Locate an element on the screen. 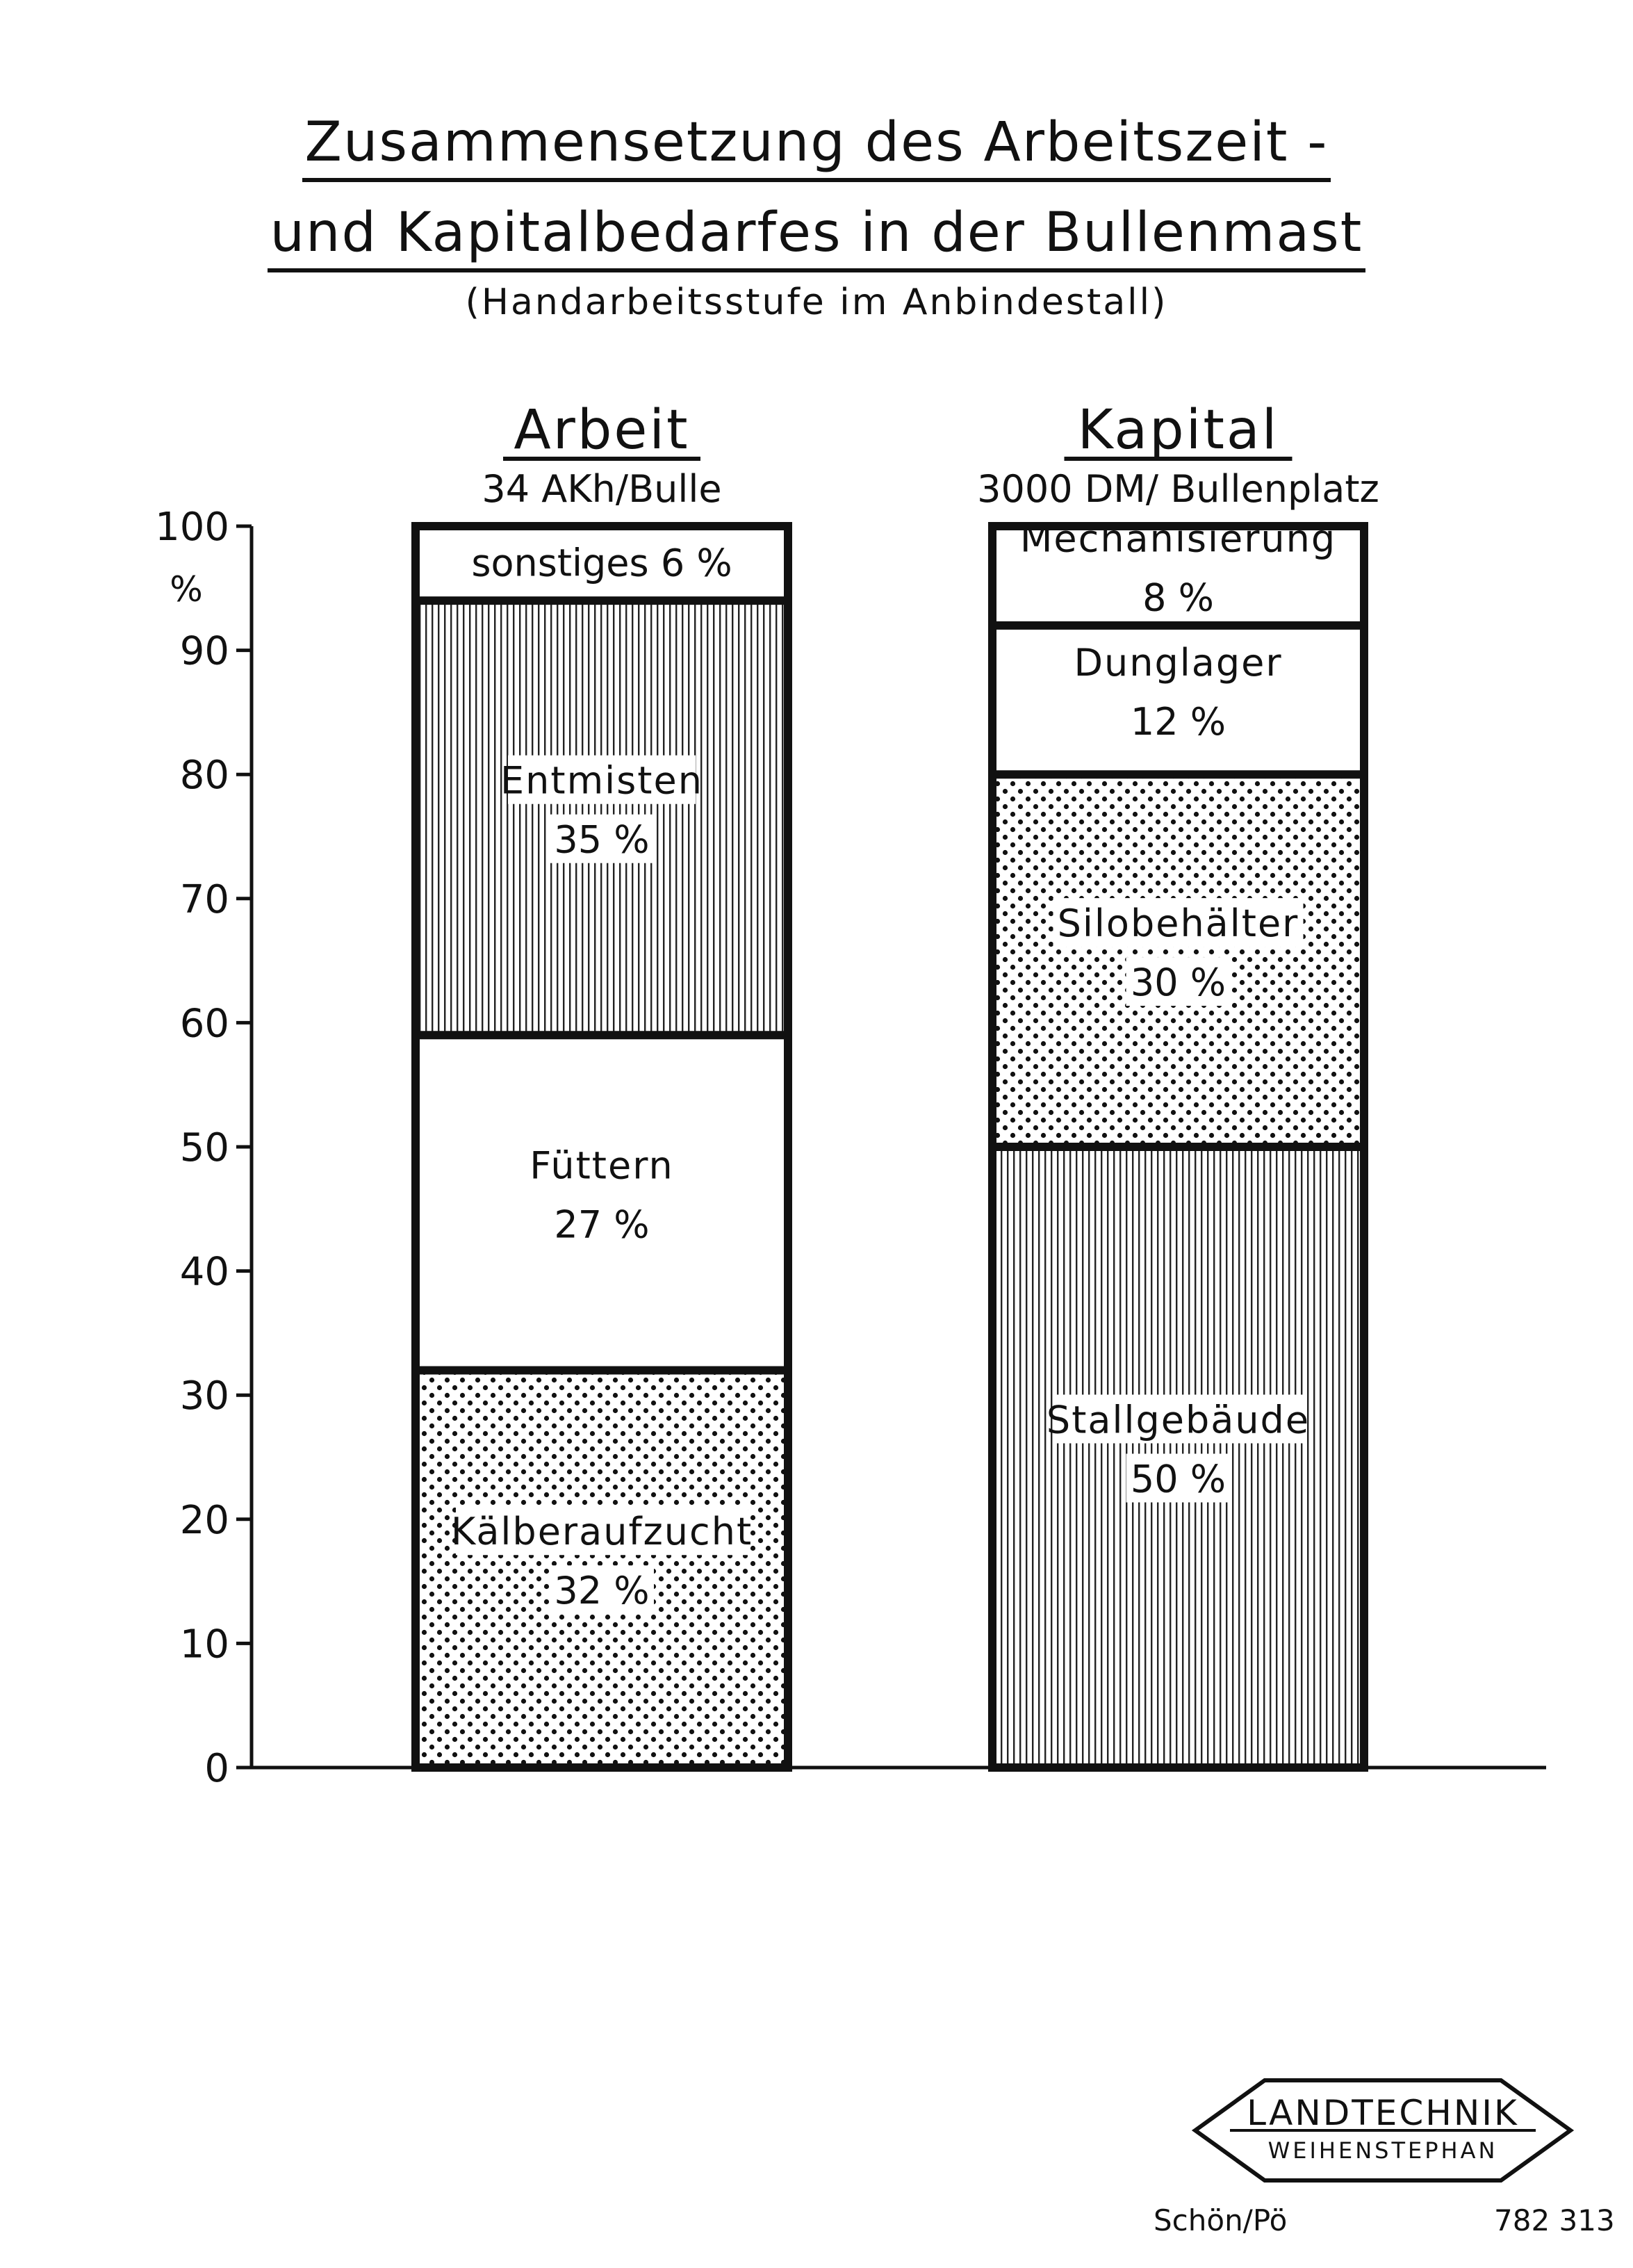  segment-label: Dunglager is located at coordinates (1178, 663).